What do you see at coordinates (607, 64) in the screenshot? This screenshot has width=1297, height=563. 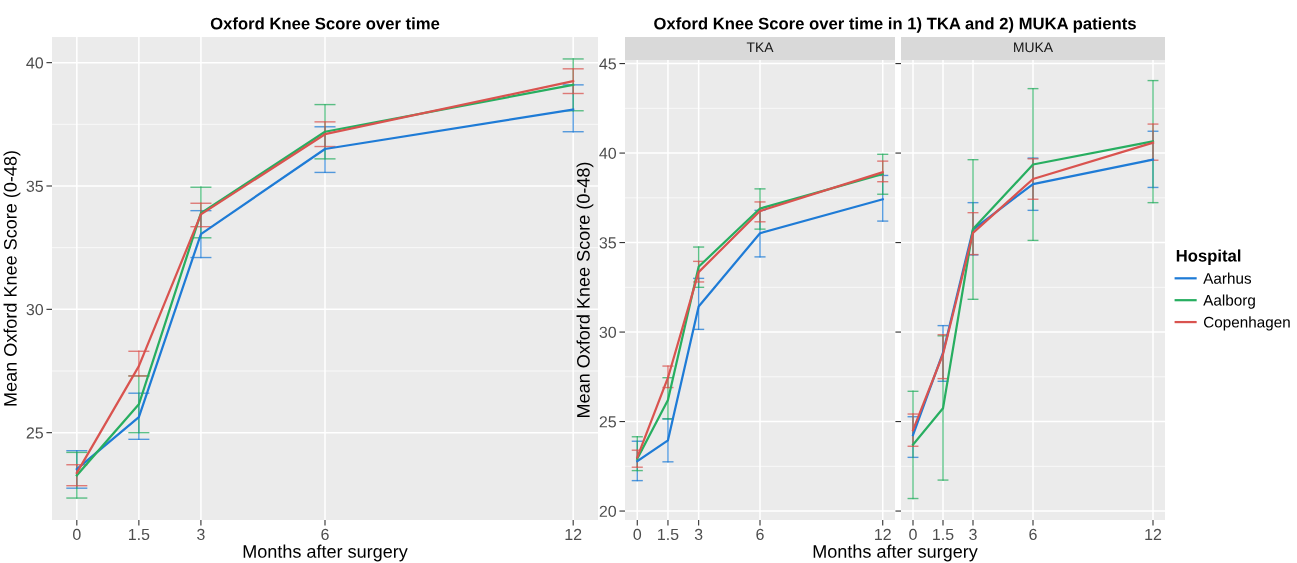 I see `y-tick-label: 45` at bounding box center [607, 64].